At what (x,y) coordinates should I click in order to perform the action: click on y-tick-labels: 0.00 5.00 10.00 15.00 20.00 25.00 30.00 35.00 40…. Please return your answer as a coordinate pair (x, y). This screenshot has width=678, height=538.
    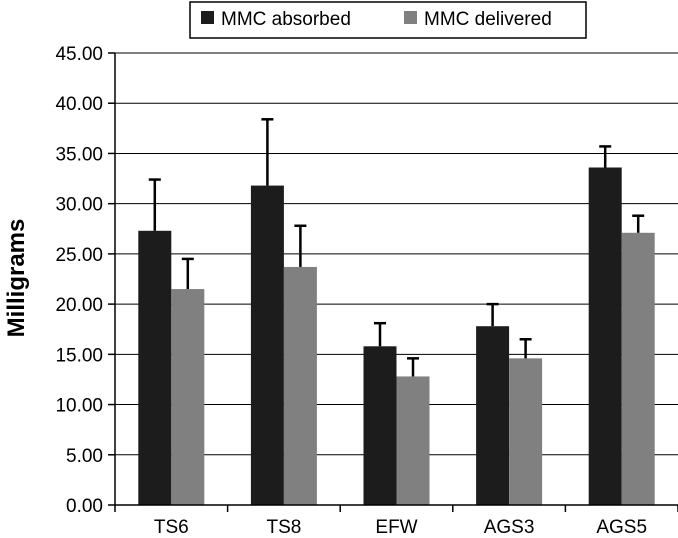
    Looking at the image, I should click on (79, 280).